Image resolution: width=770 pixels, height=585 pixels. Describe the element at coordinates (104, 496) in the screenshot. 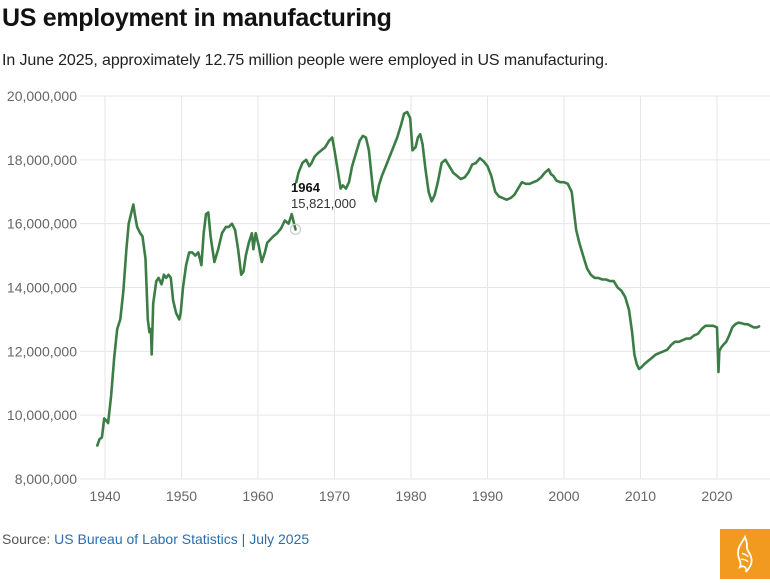

I see `x-tick-label: 1940` at that location.